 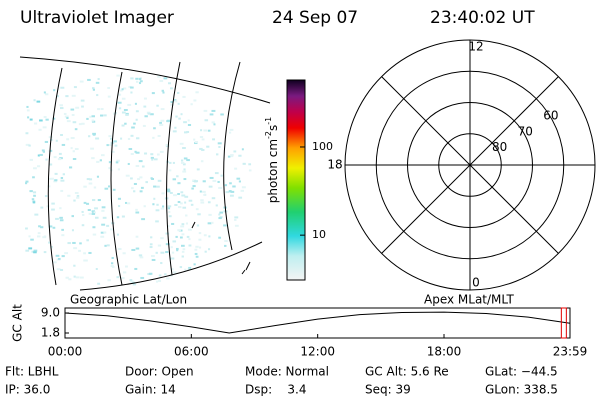 What do you see at coordinates (521, 372) in the screenshot?
I see `footer-field: GLat: −44.5` at bounding box center [521, 372].